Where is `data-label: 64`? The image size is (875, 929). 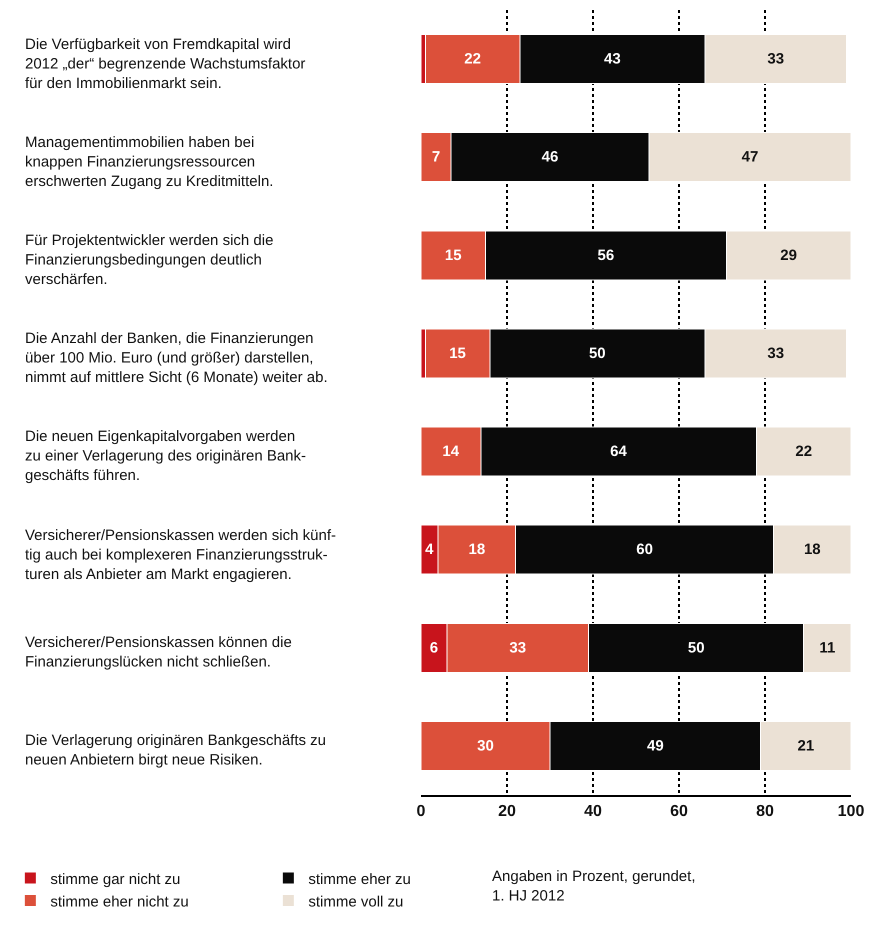
data-label: 64 is located at coordinates (619, 451).